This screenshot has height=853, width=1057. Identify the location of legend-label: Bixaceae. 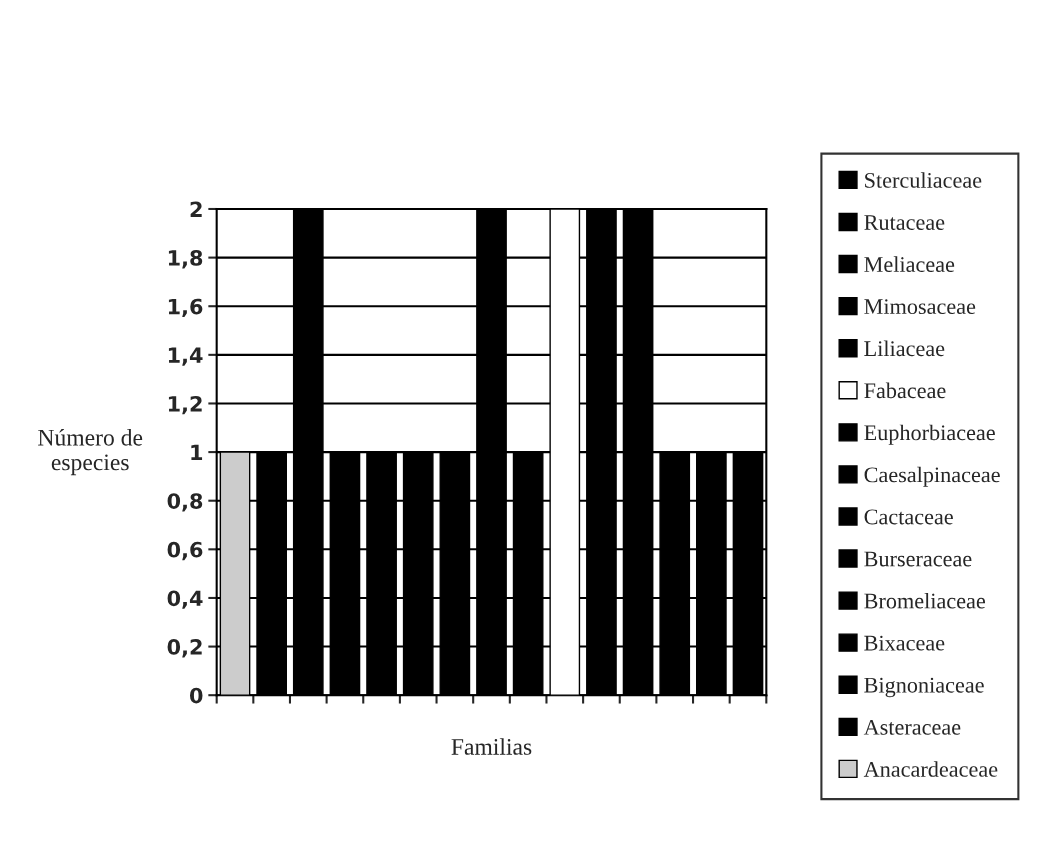
(904, 643).